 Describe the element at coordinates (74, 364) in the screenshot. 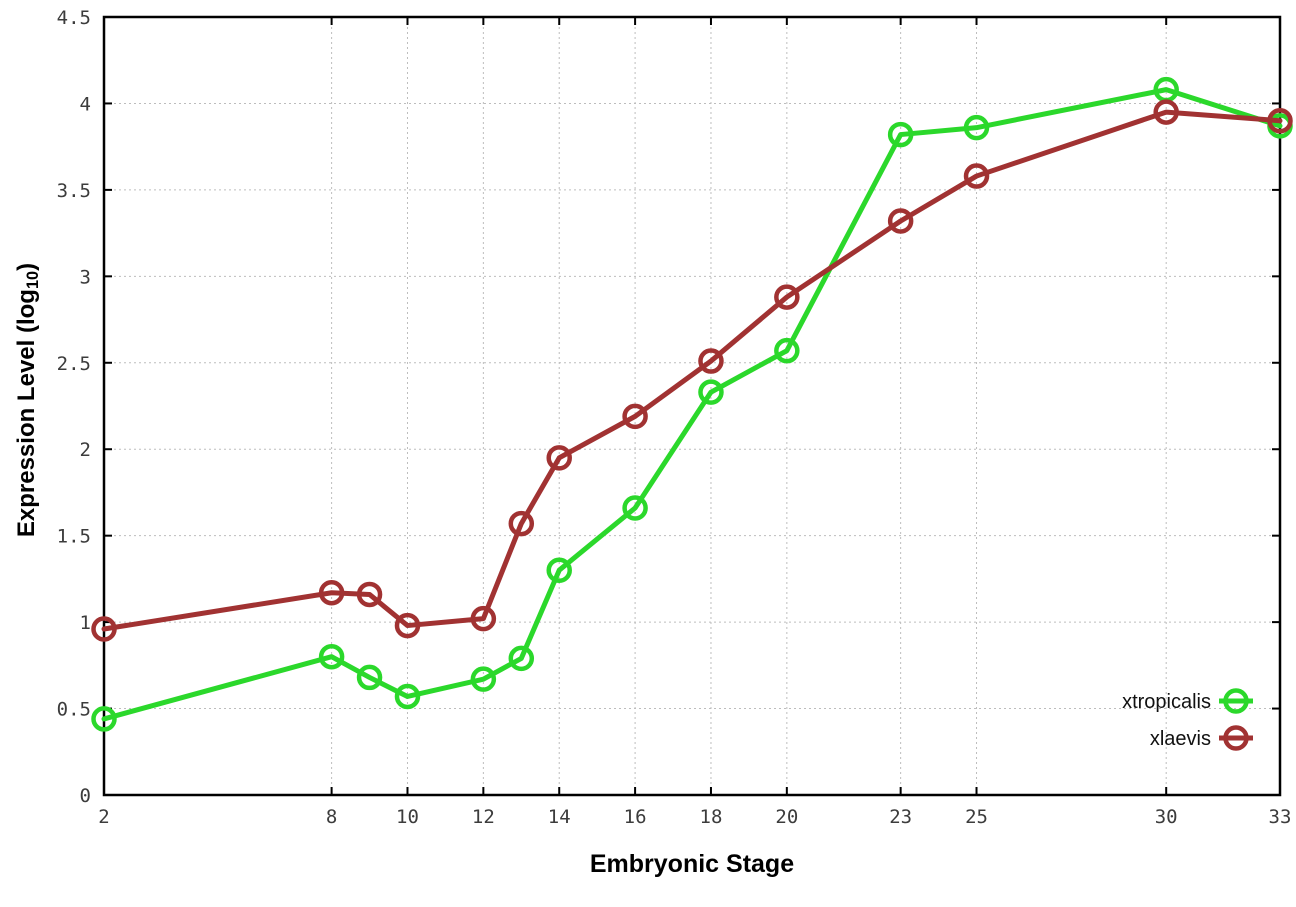

I see `y-tick-label: 2.5` at that location.